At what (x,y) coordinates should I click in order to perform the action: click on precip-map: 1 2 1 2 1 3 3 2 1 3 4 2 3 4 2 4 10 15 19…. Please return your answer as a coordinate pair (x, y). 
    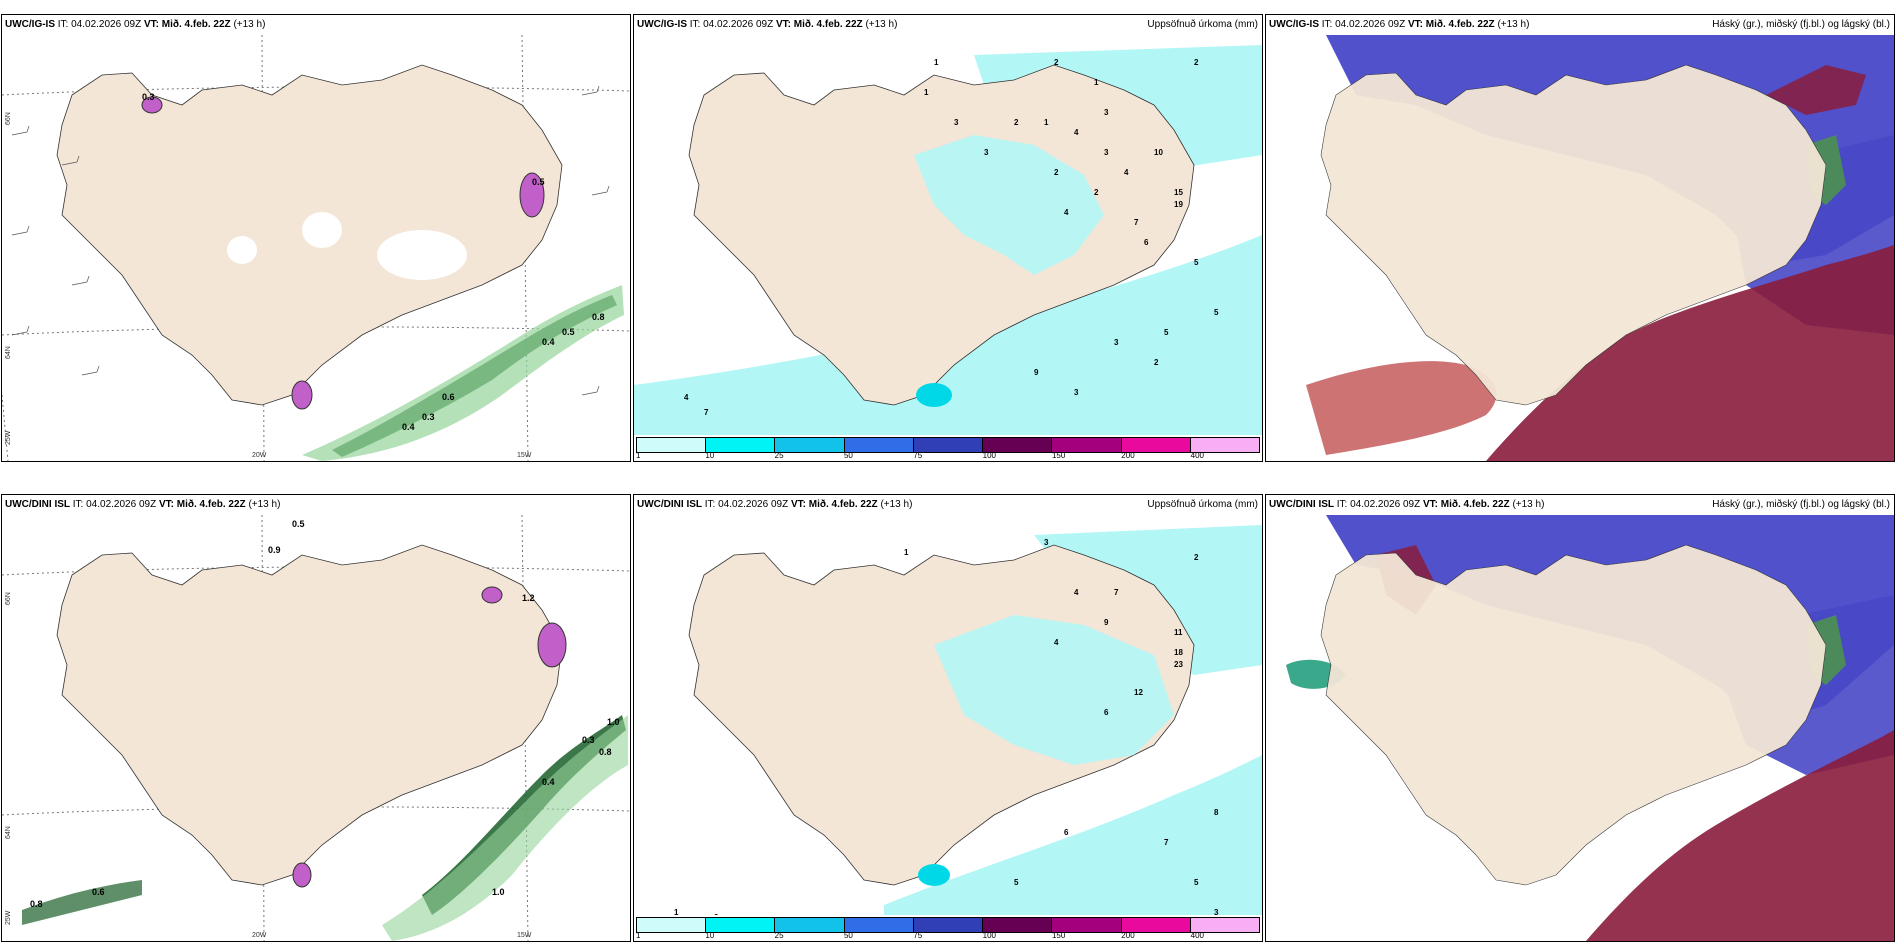
    Looking at the image, I should click on (948, 253).